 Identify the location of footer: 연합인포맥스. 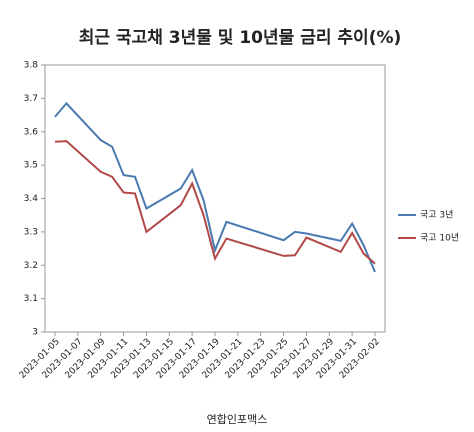
(237, 419).